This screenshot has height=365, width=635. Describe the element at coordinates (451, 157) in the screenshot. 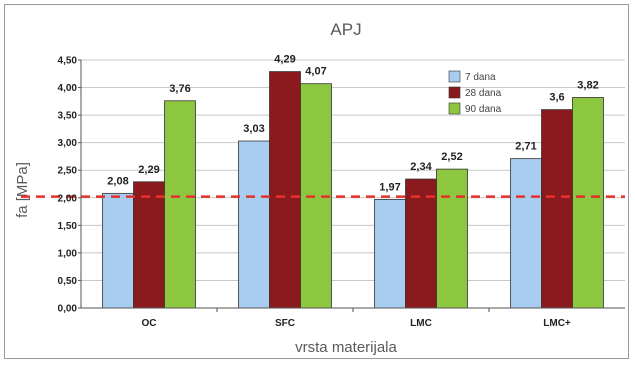

I see `data-label: 2,52` at that location.